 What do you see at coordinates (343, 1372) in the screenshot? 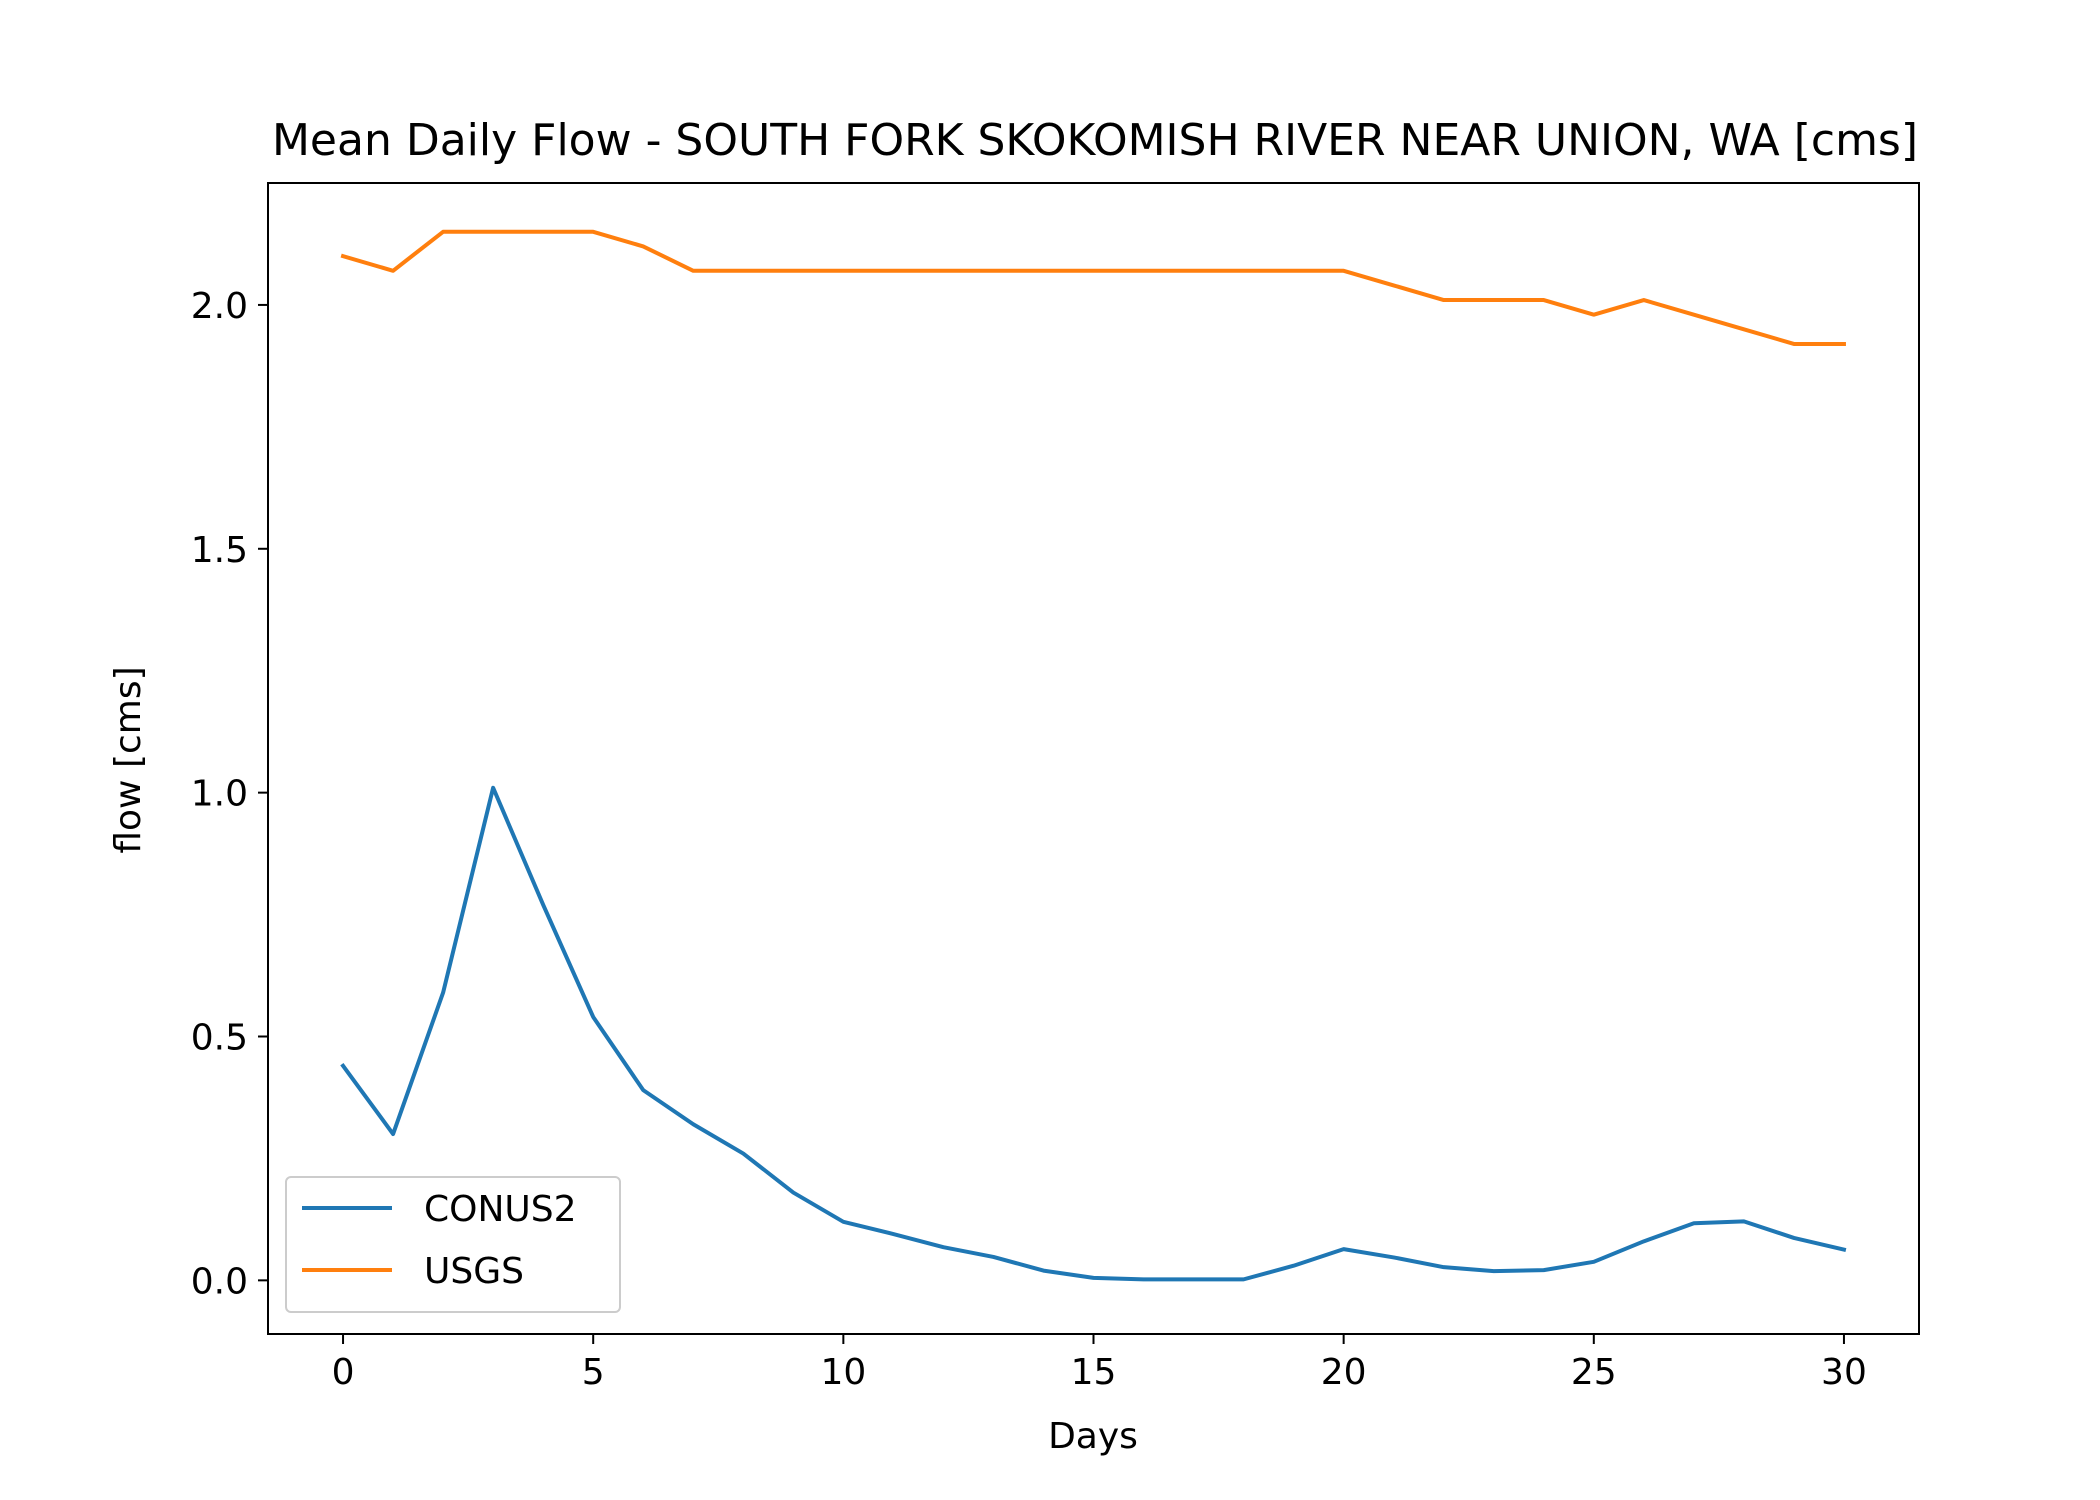
I see `x-tick-label: 0` at bounding box center [343, 1372].